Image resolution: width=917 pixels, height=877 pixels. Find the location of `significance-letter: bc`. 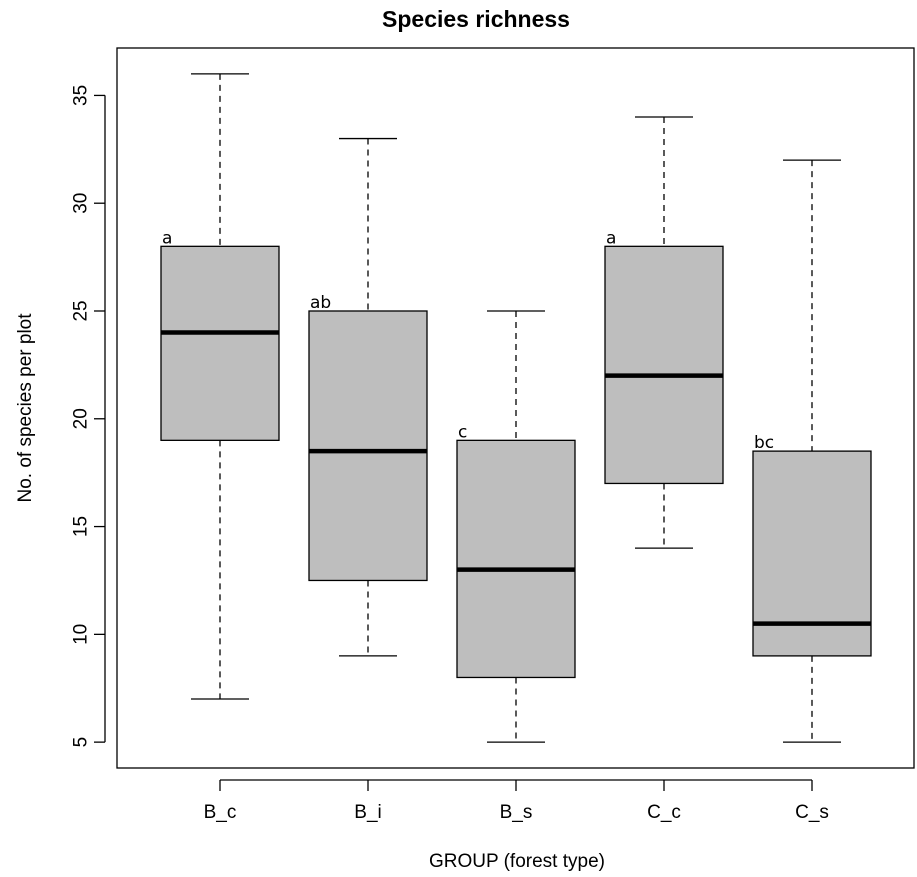

significance-letter: bc is located at coordinates (764, 443).